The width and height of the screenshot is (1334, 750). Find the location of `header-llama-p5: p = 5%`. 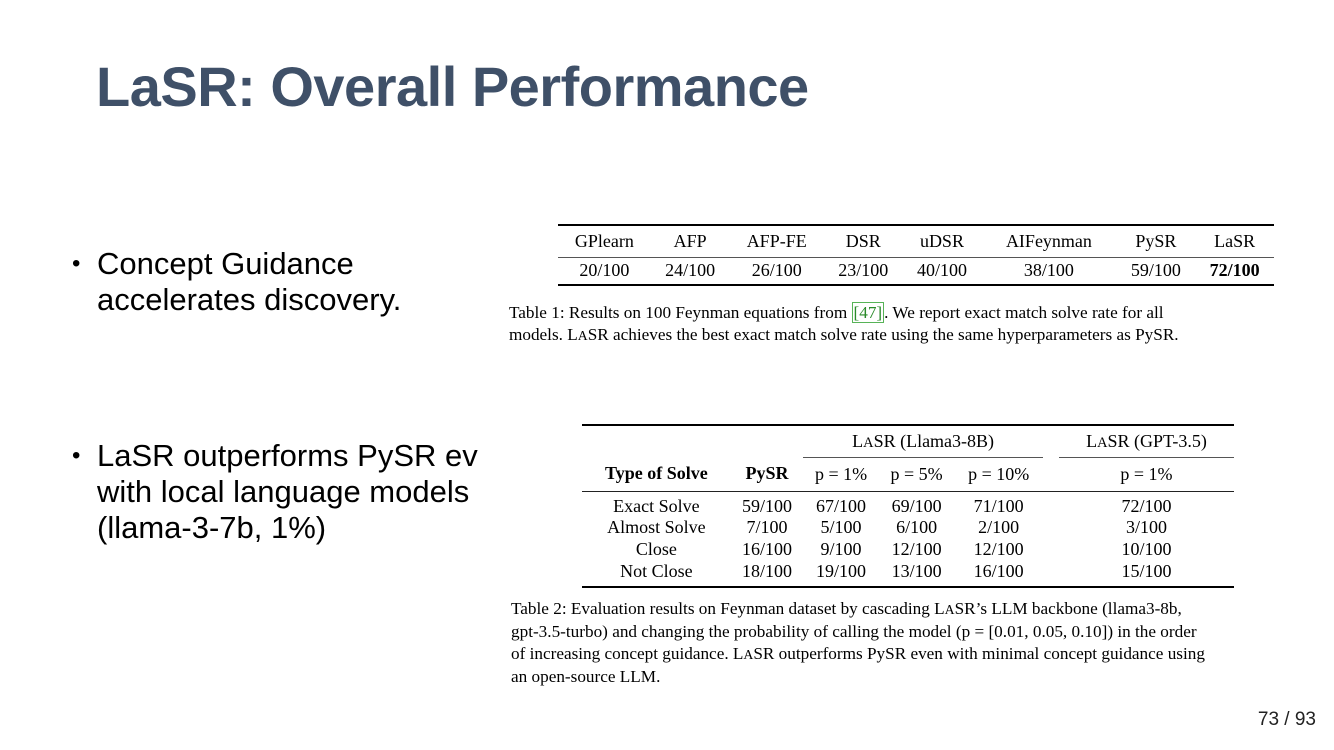

header-llama-p5: p = 5% is located at coordinates (916, 474).